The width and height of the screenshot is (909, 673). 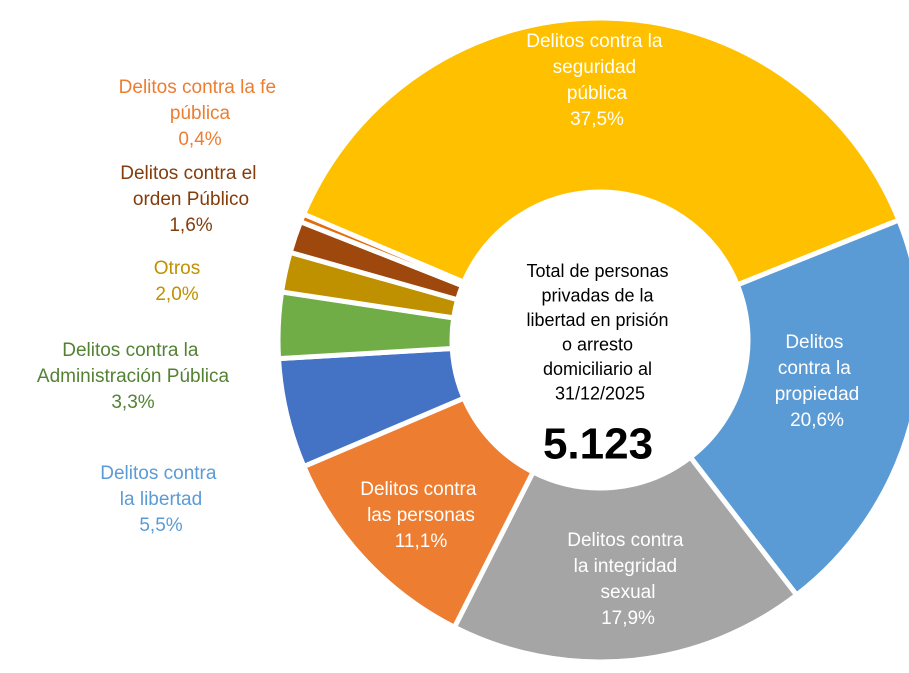 What do you see at coordinates (599, 271) in the screenshot?
I see `center-text-line: Total de personas` at bounding box center [599, 271].